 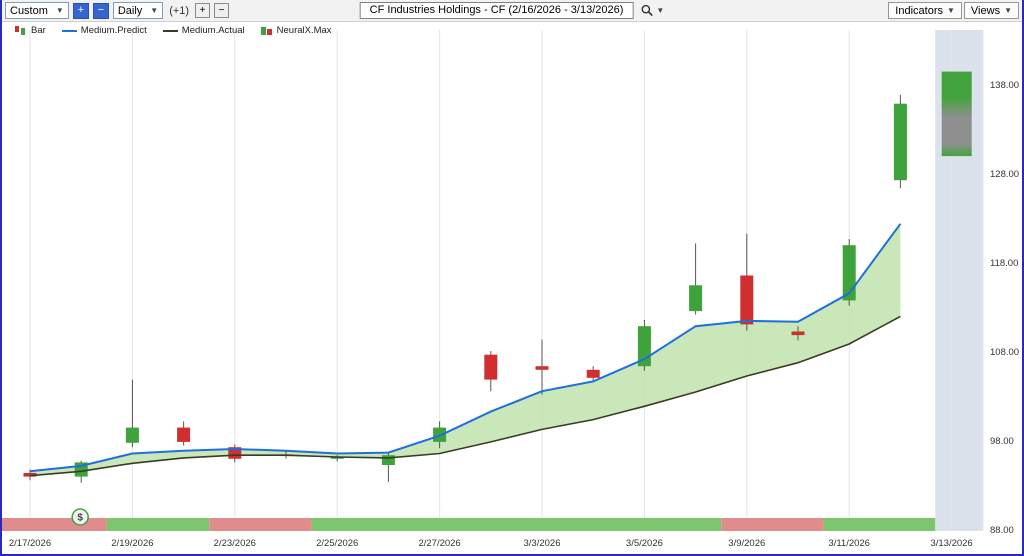 What do you see at coordinates (951, 543) in the screenshot?
I see `svg-text: 3/13/2026` at bounding box center [951, 543].